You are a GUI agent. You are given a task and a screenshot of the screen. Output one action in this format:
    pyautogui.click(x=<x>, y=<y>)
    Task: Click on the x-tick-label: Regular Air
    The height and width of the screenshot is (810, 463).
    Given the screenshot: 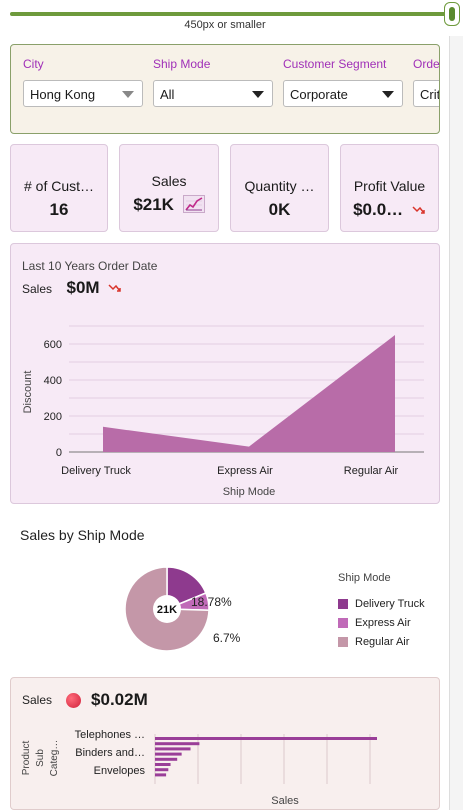 What is the action you would take?
    pyautogui.click(x=371, y=471)
    